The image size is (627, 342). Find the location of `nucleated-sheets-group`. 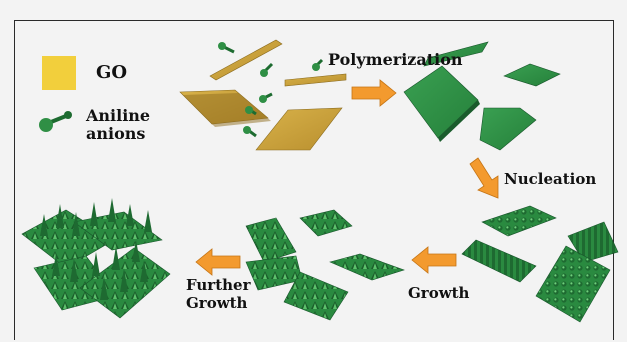

nucleated-sheets-group is located at coordinates (540, 264).